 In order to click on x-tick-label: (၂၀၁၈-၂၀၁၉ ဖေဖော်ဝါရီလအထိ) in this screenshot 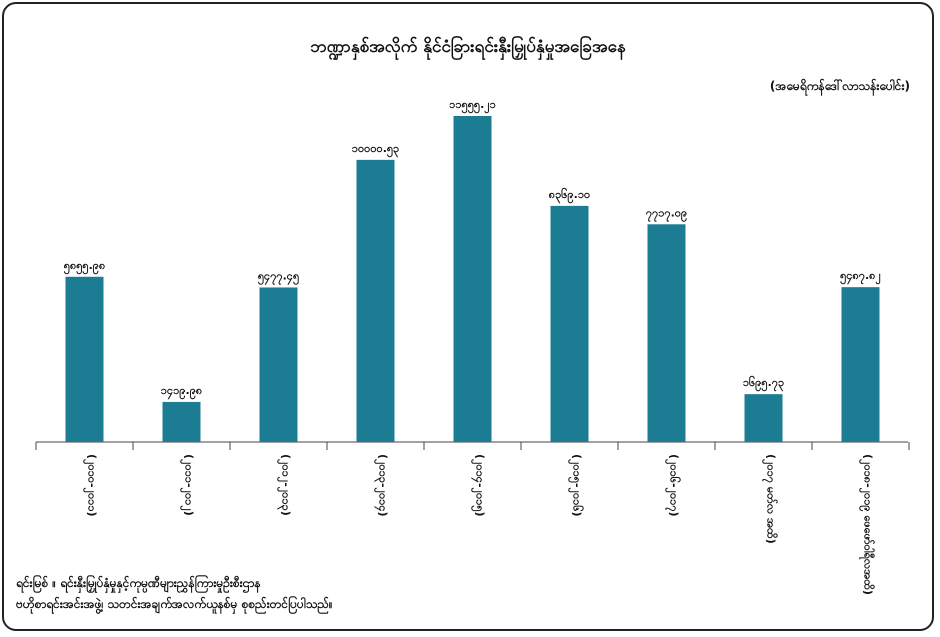, I will do `click(867, 524)`.